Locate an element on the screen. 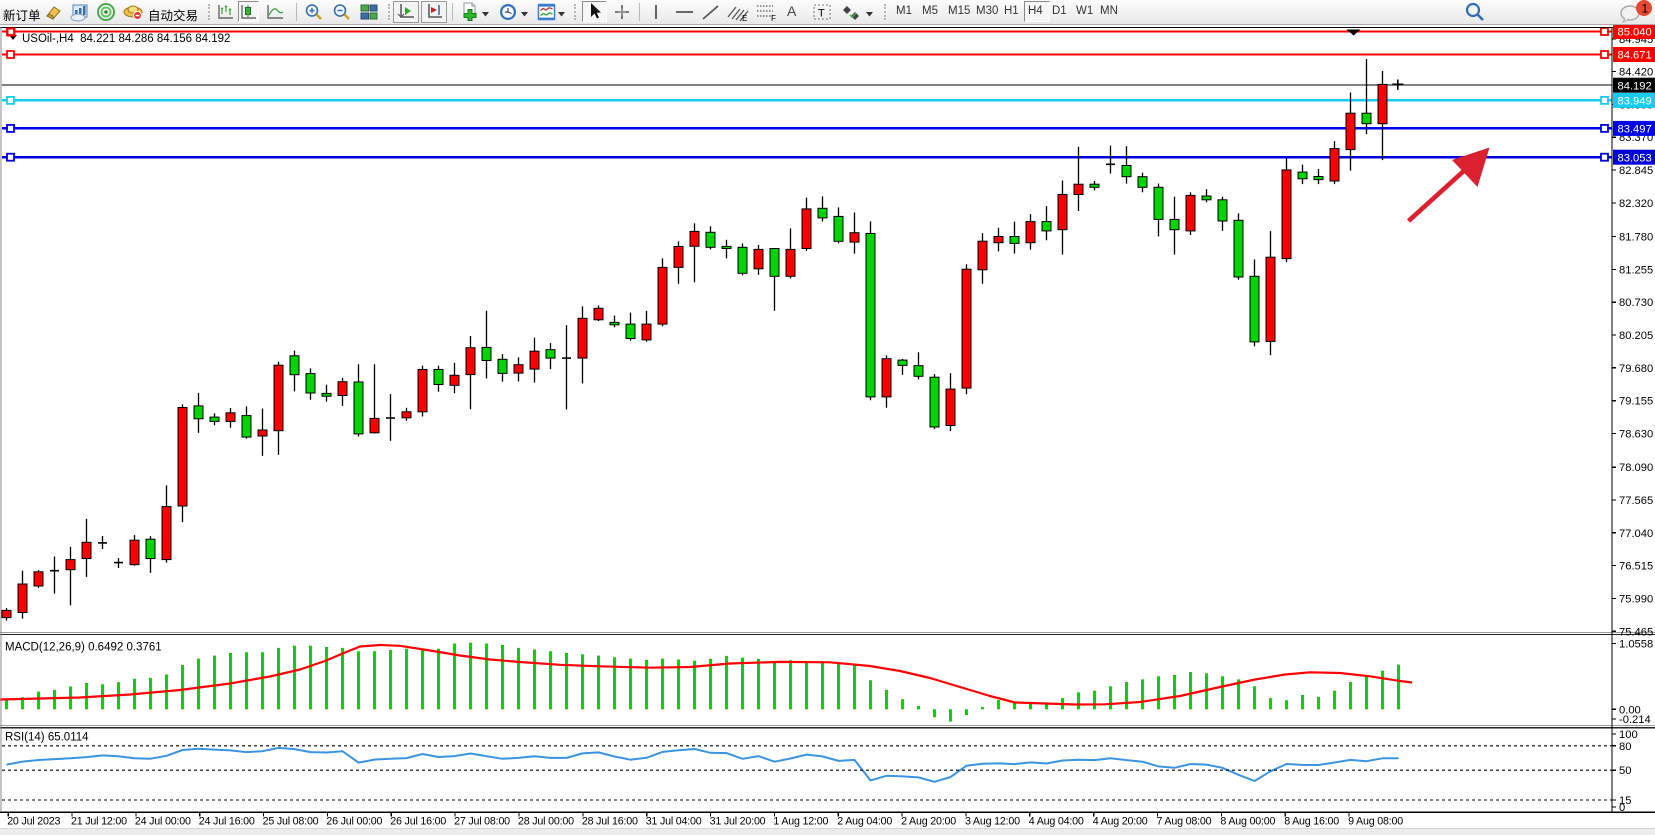  svg-text: 83.497 is located at coordinates (1635, 130).